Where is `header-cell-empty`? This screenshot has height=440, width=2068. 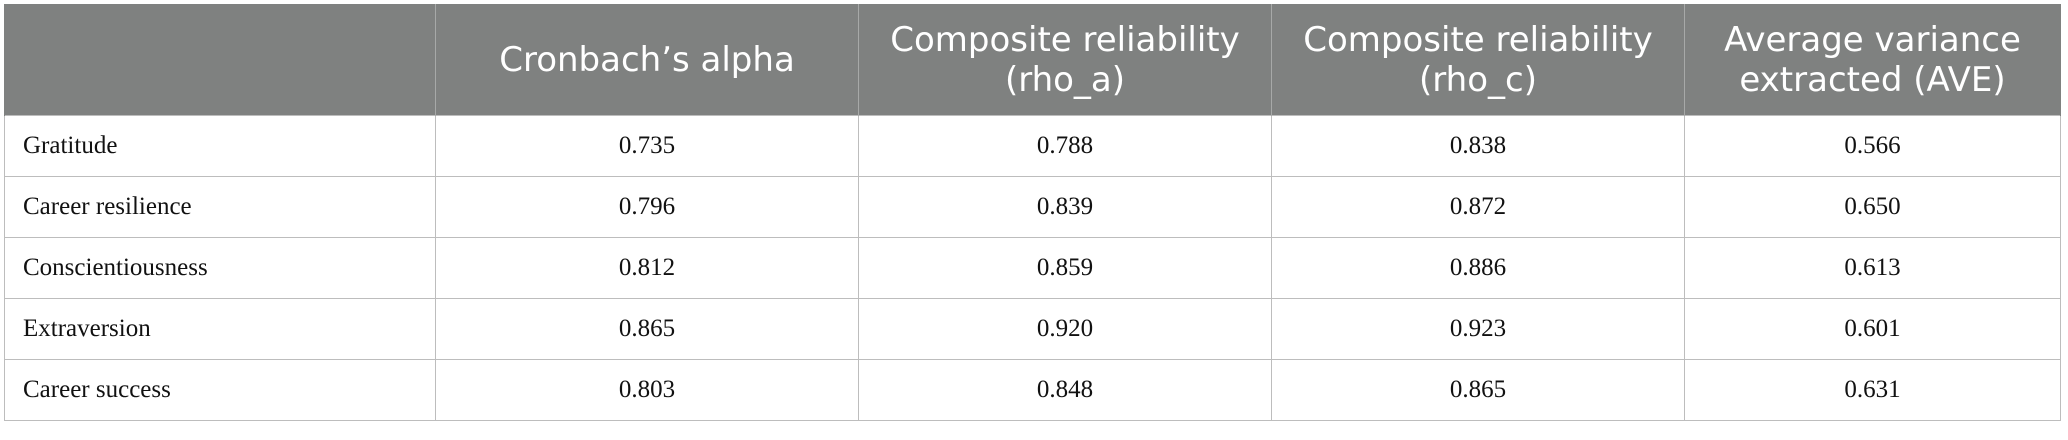 header-cell-empty is located at coordinates (220, 60).